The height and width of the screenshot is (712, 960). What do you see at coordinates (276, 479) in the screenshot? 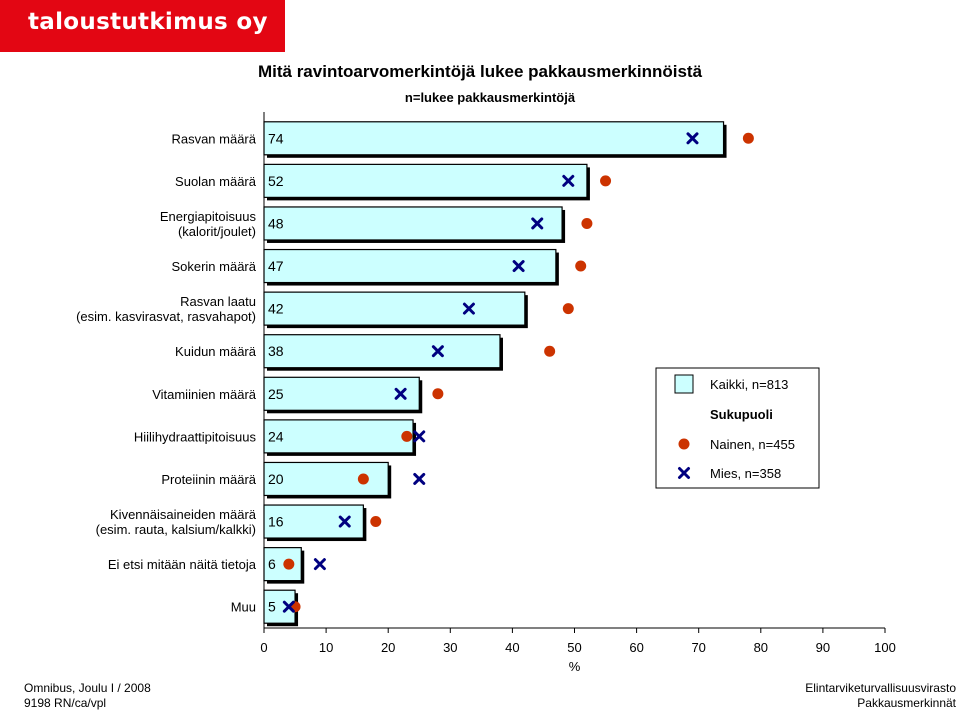
I see `bar-value-label: 20` at bounding box center [276, 479].